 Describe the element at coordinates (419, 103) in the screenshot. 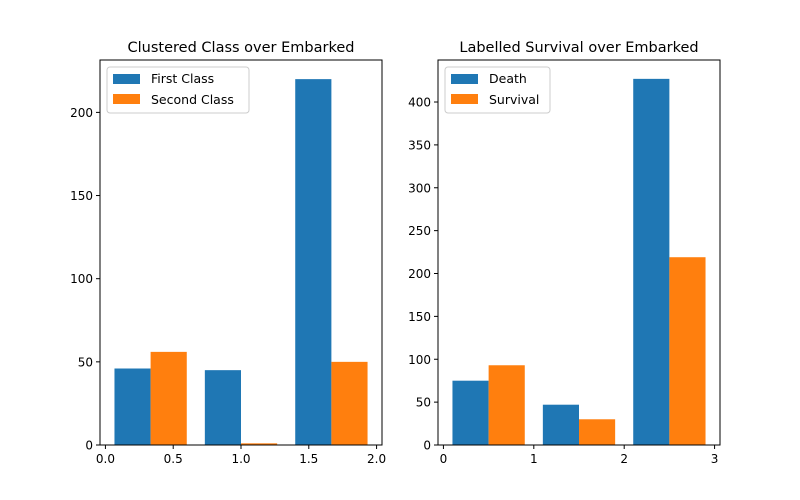

I see `y-tick-label: 400` at that location.